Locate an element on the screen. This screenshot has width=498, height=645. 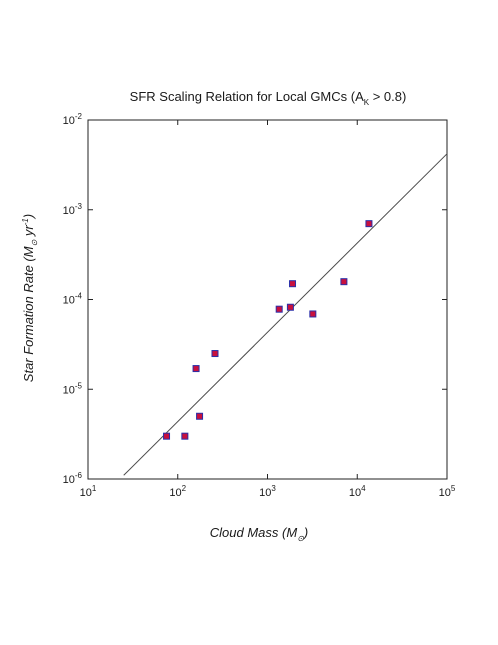
x-tick-labels: 10¹ 10² 10³ 10⁴ 10⁵ is located at coordinates (268, 491).